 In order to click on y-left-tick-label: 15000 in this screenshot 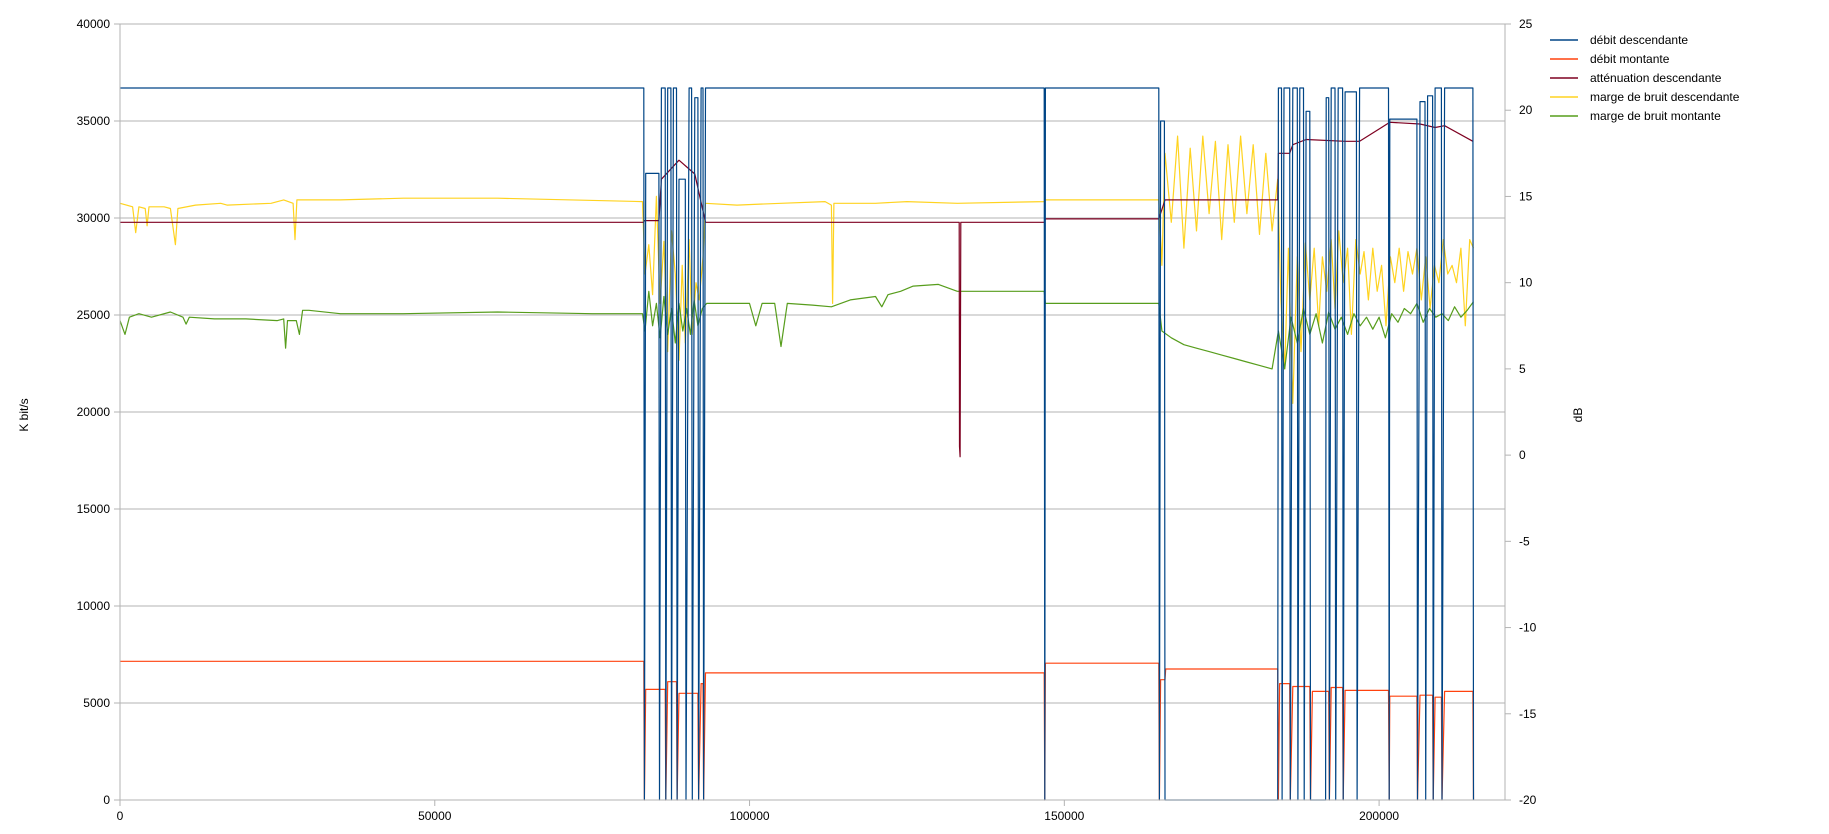, I will do `click(94, 509)`.